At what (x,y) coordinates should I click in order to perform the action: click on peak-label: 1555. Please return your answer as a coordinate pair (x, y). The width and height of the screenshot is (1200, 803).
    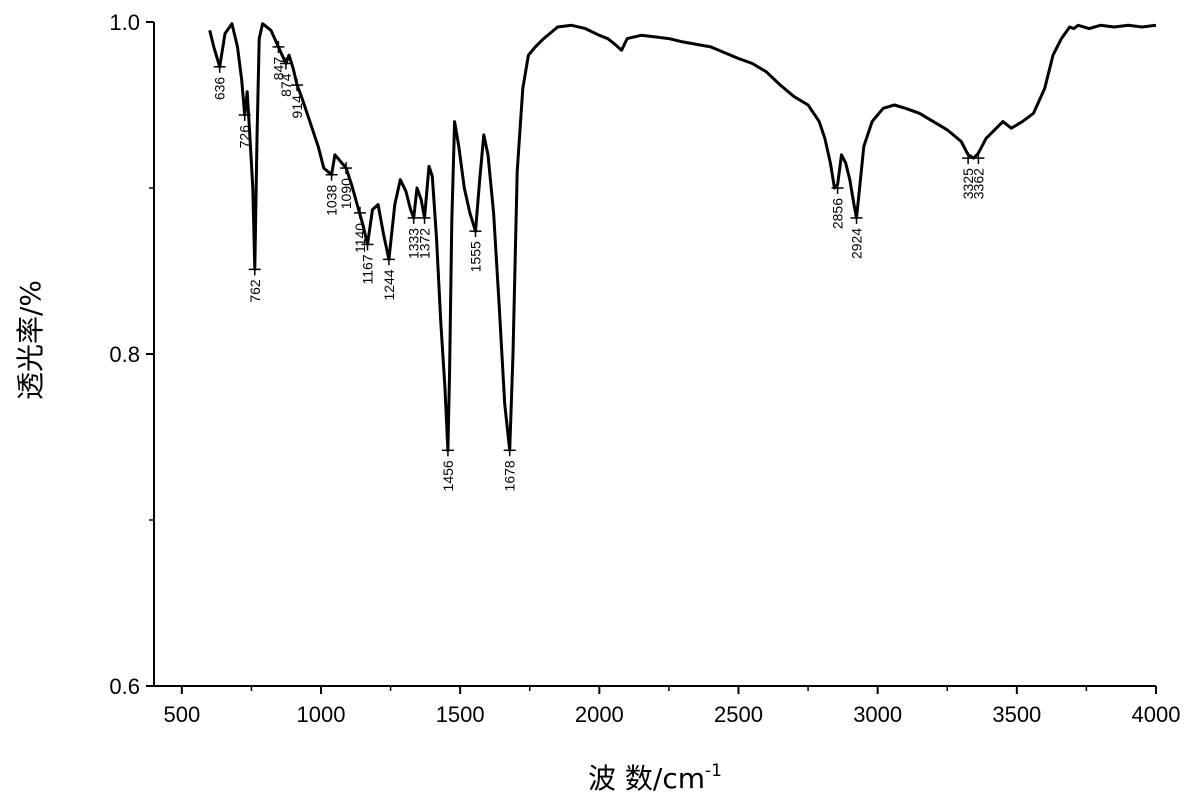
    Looking at the image, I should click on (476, 256).